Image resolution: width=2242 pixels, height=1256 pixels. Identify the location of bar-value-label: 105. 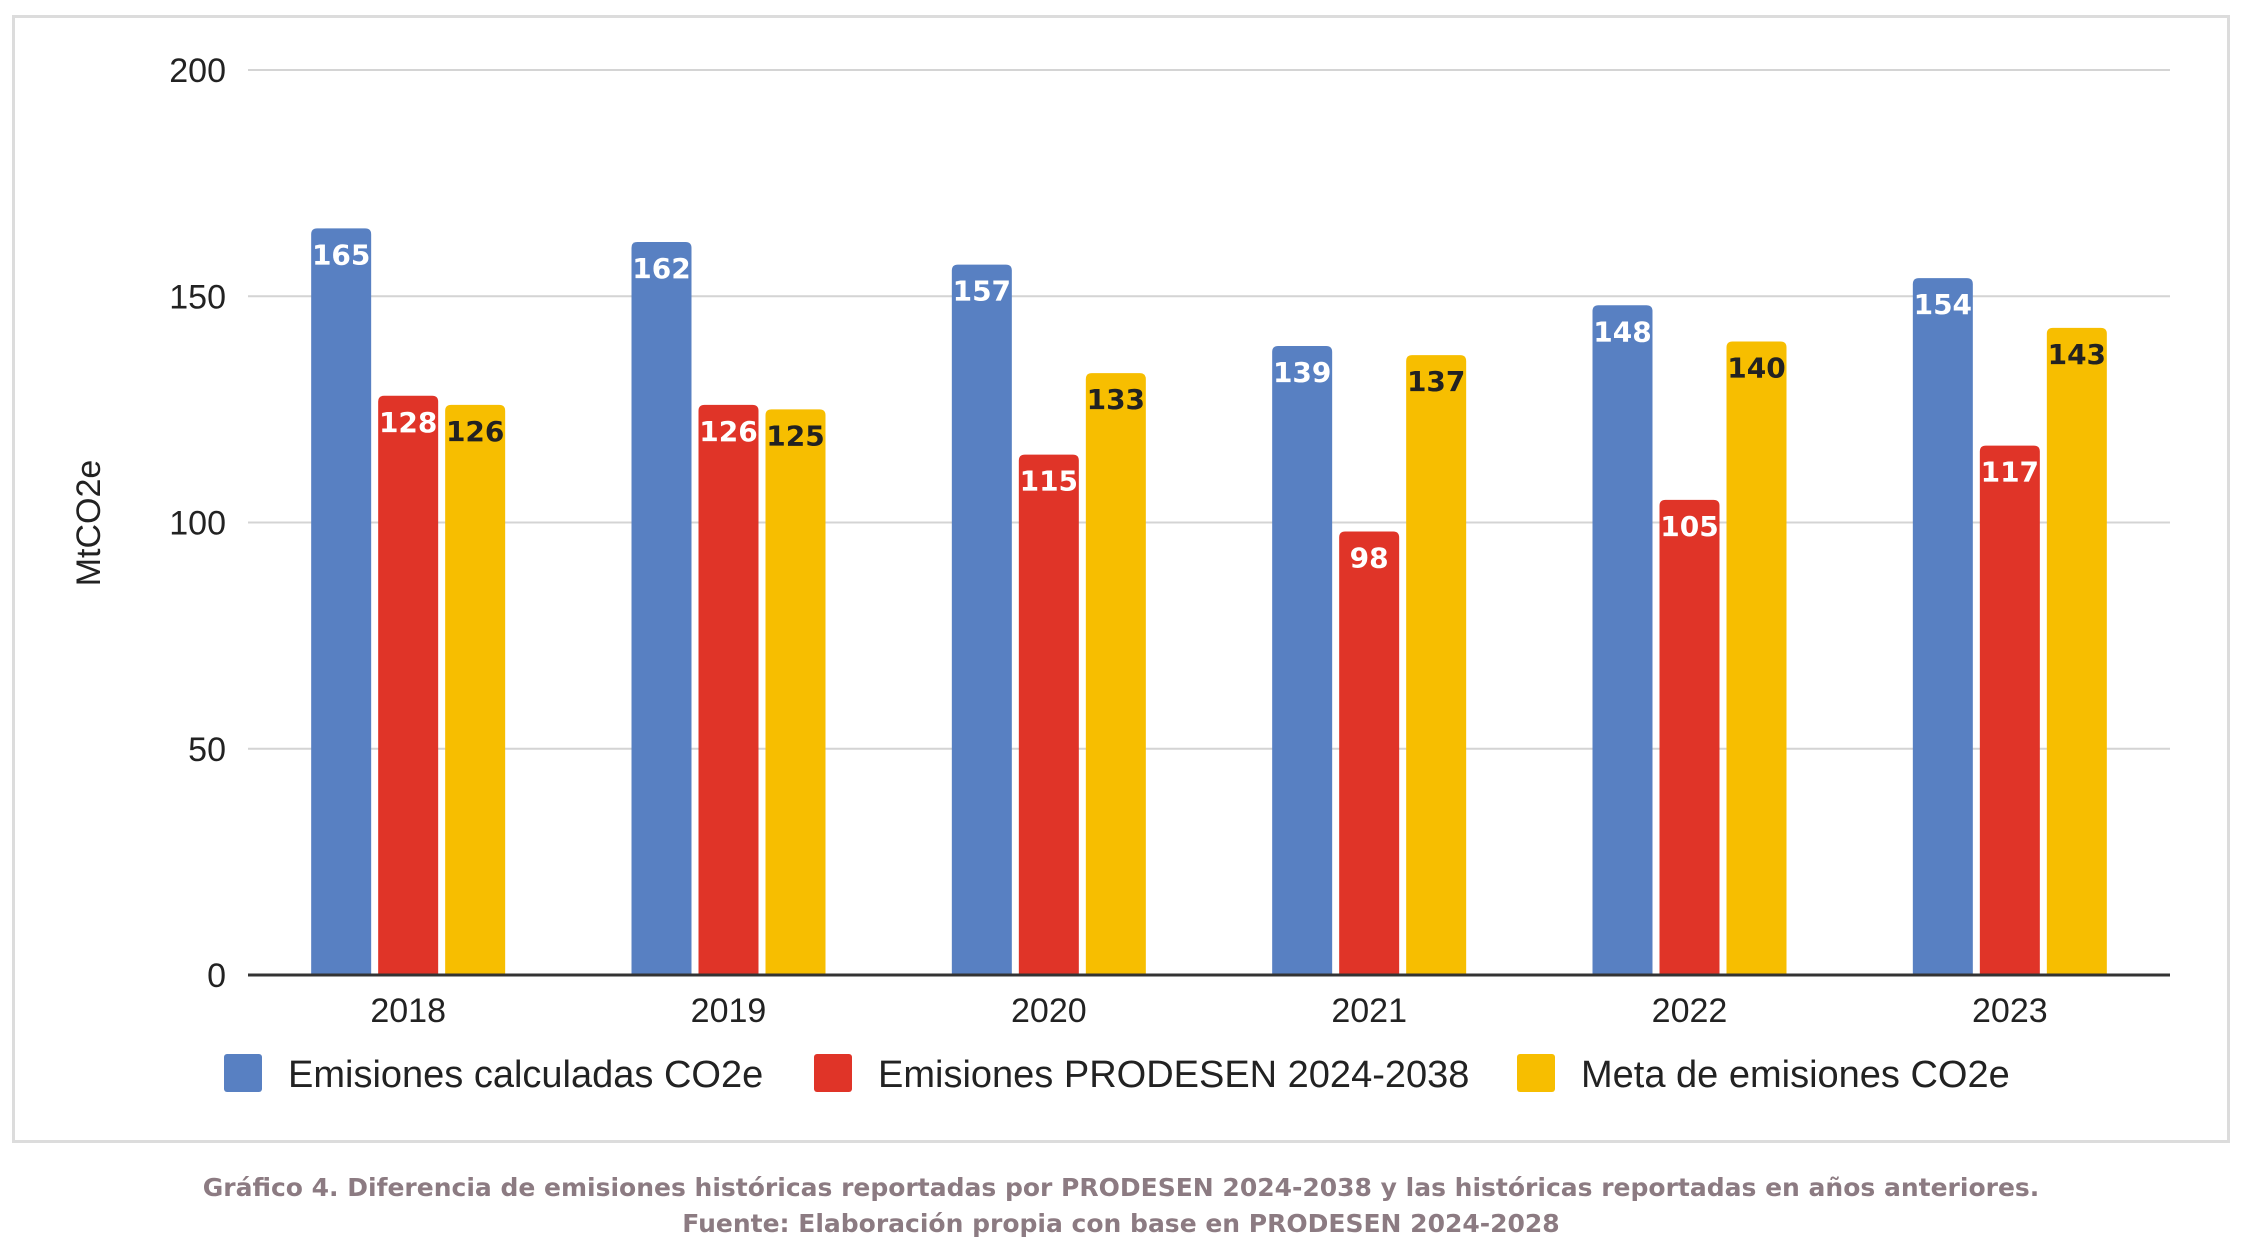
(1689, 526).